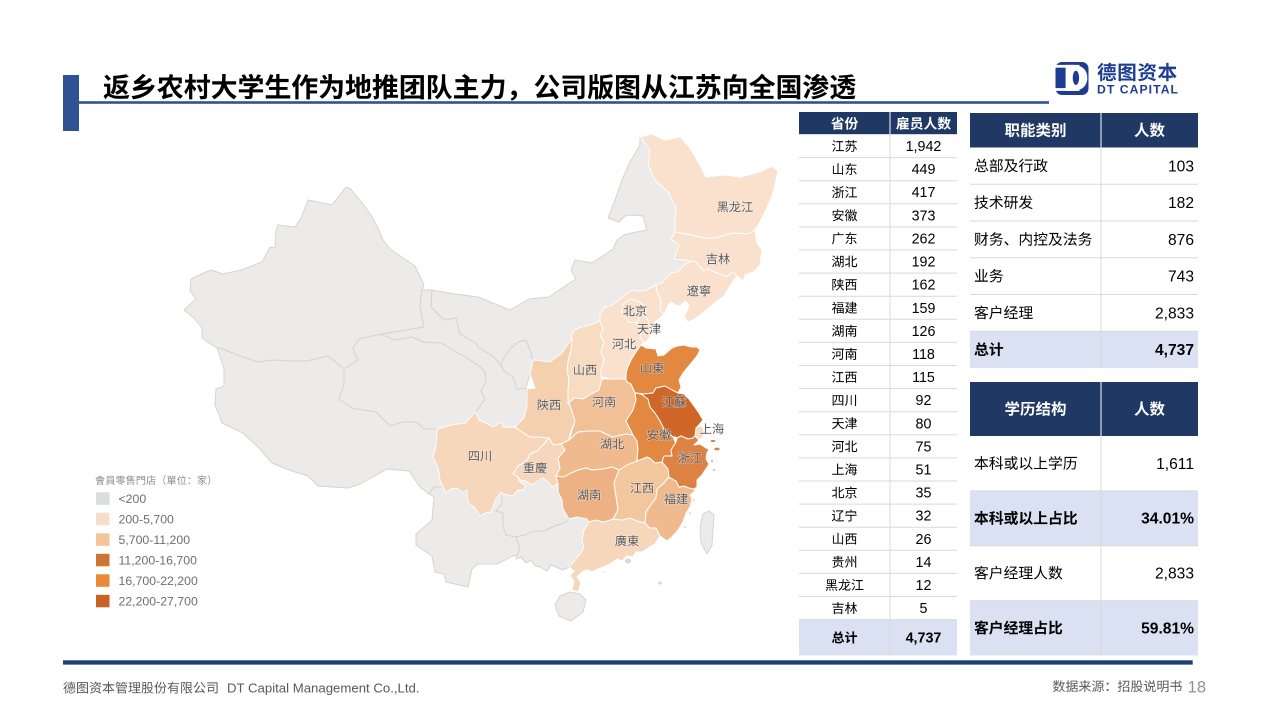  I want to click on svg-text: 35, so click(924, 494).